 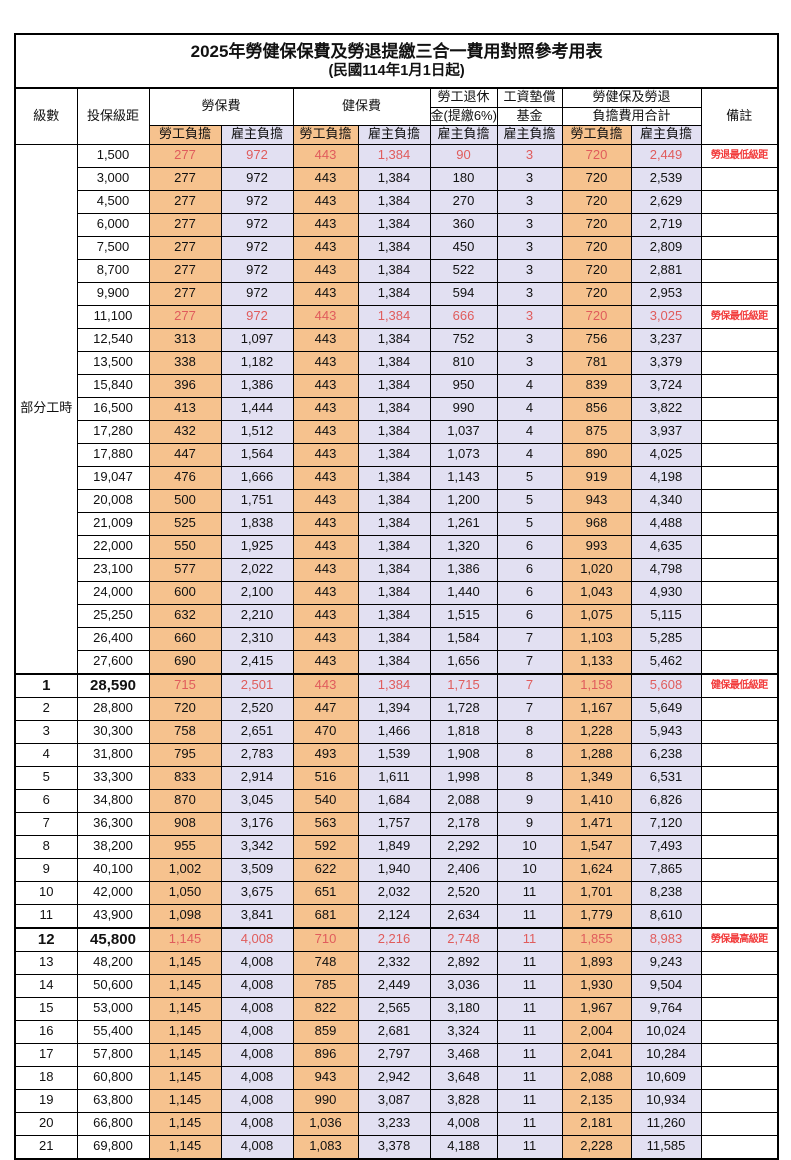 I want to click on health-employer-cell: 1,849, so click(x=394, y=846).